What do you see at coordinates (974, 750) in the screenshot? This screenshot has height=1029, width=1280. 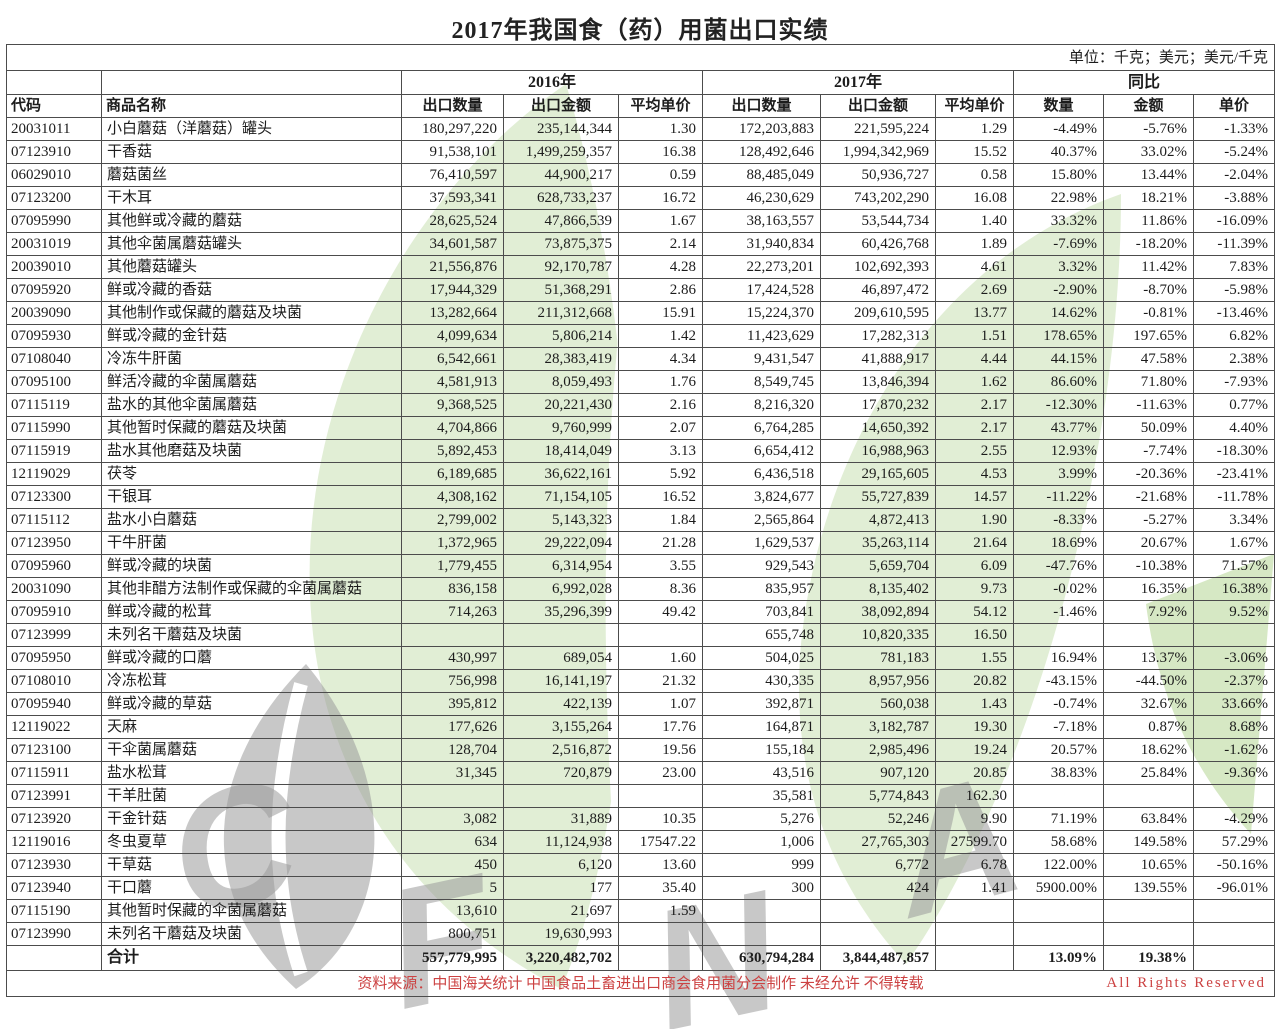 I see `cell-price-2017: 19.24` at bounding box center [974, 750].